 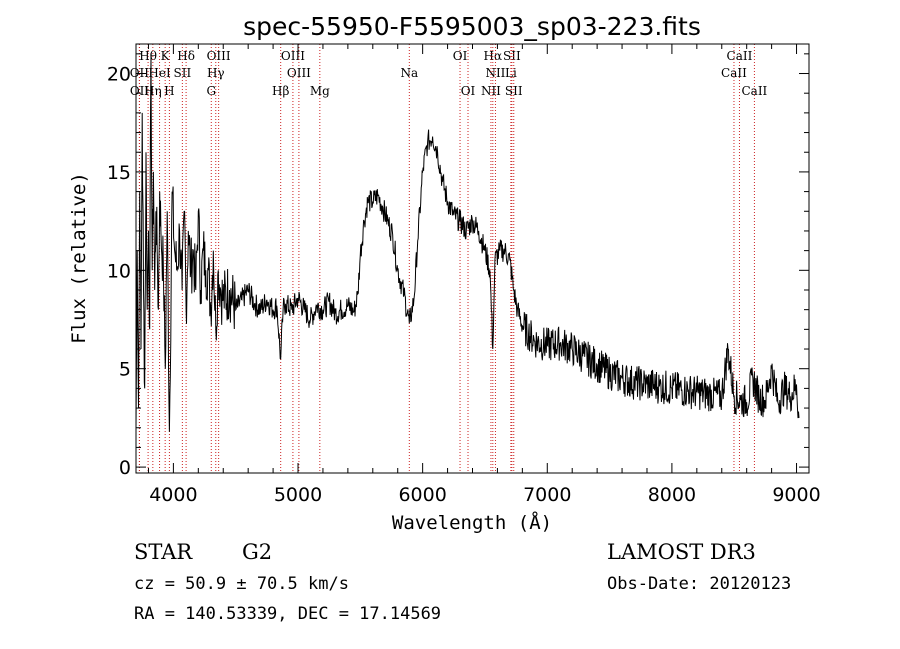 What do you see at coordinates (183, 73) in the screenshot?
I see `marker-label-11: SII` at bounding box center [183, 73].